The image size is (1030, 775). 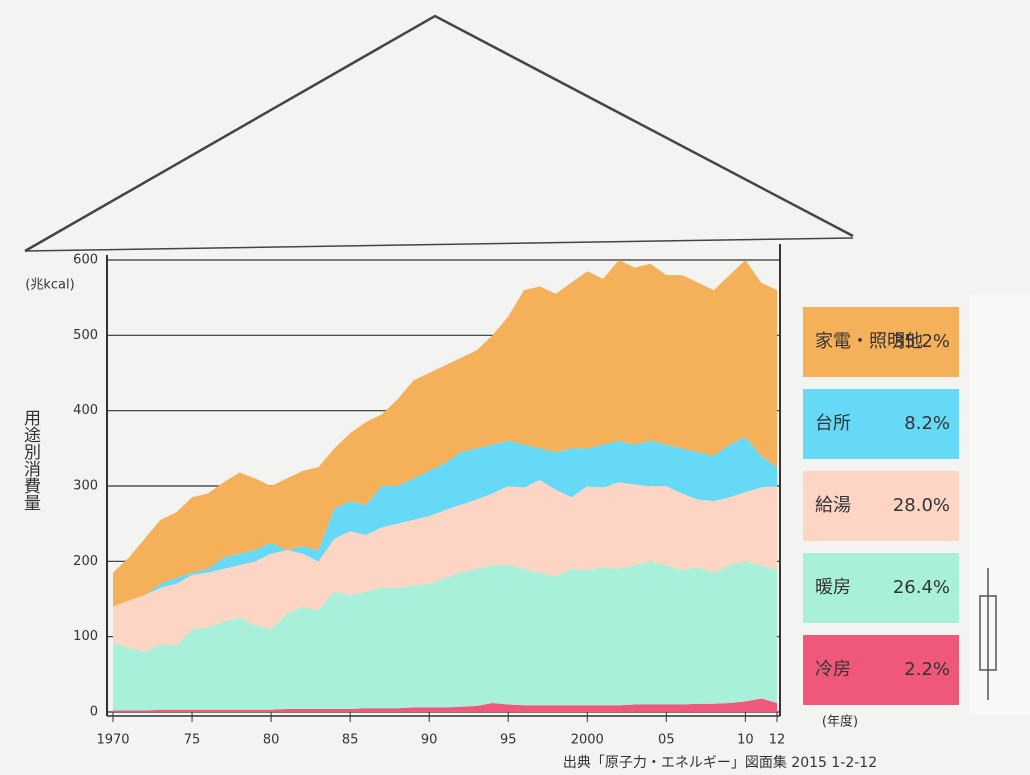 I want to click on legend-label: 暖房, so click(x=833, y=587).